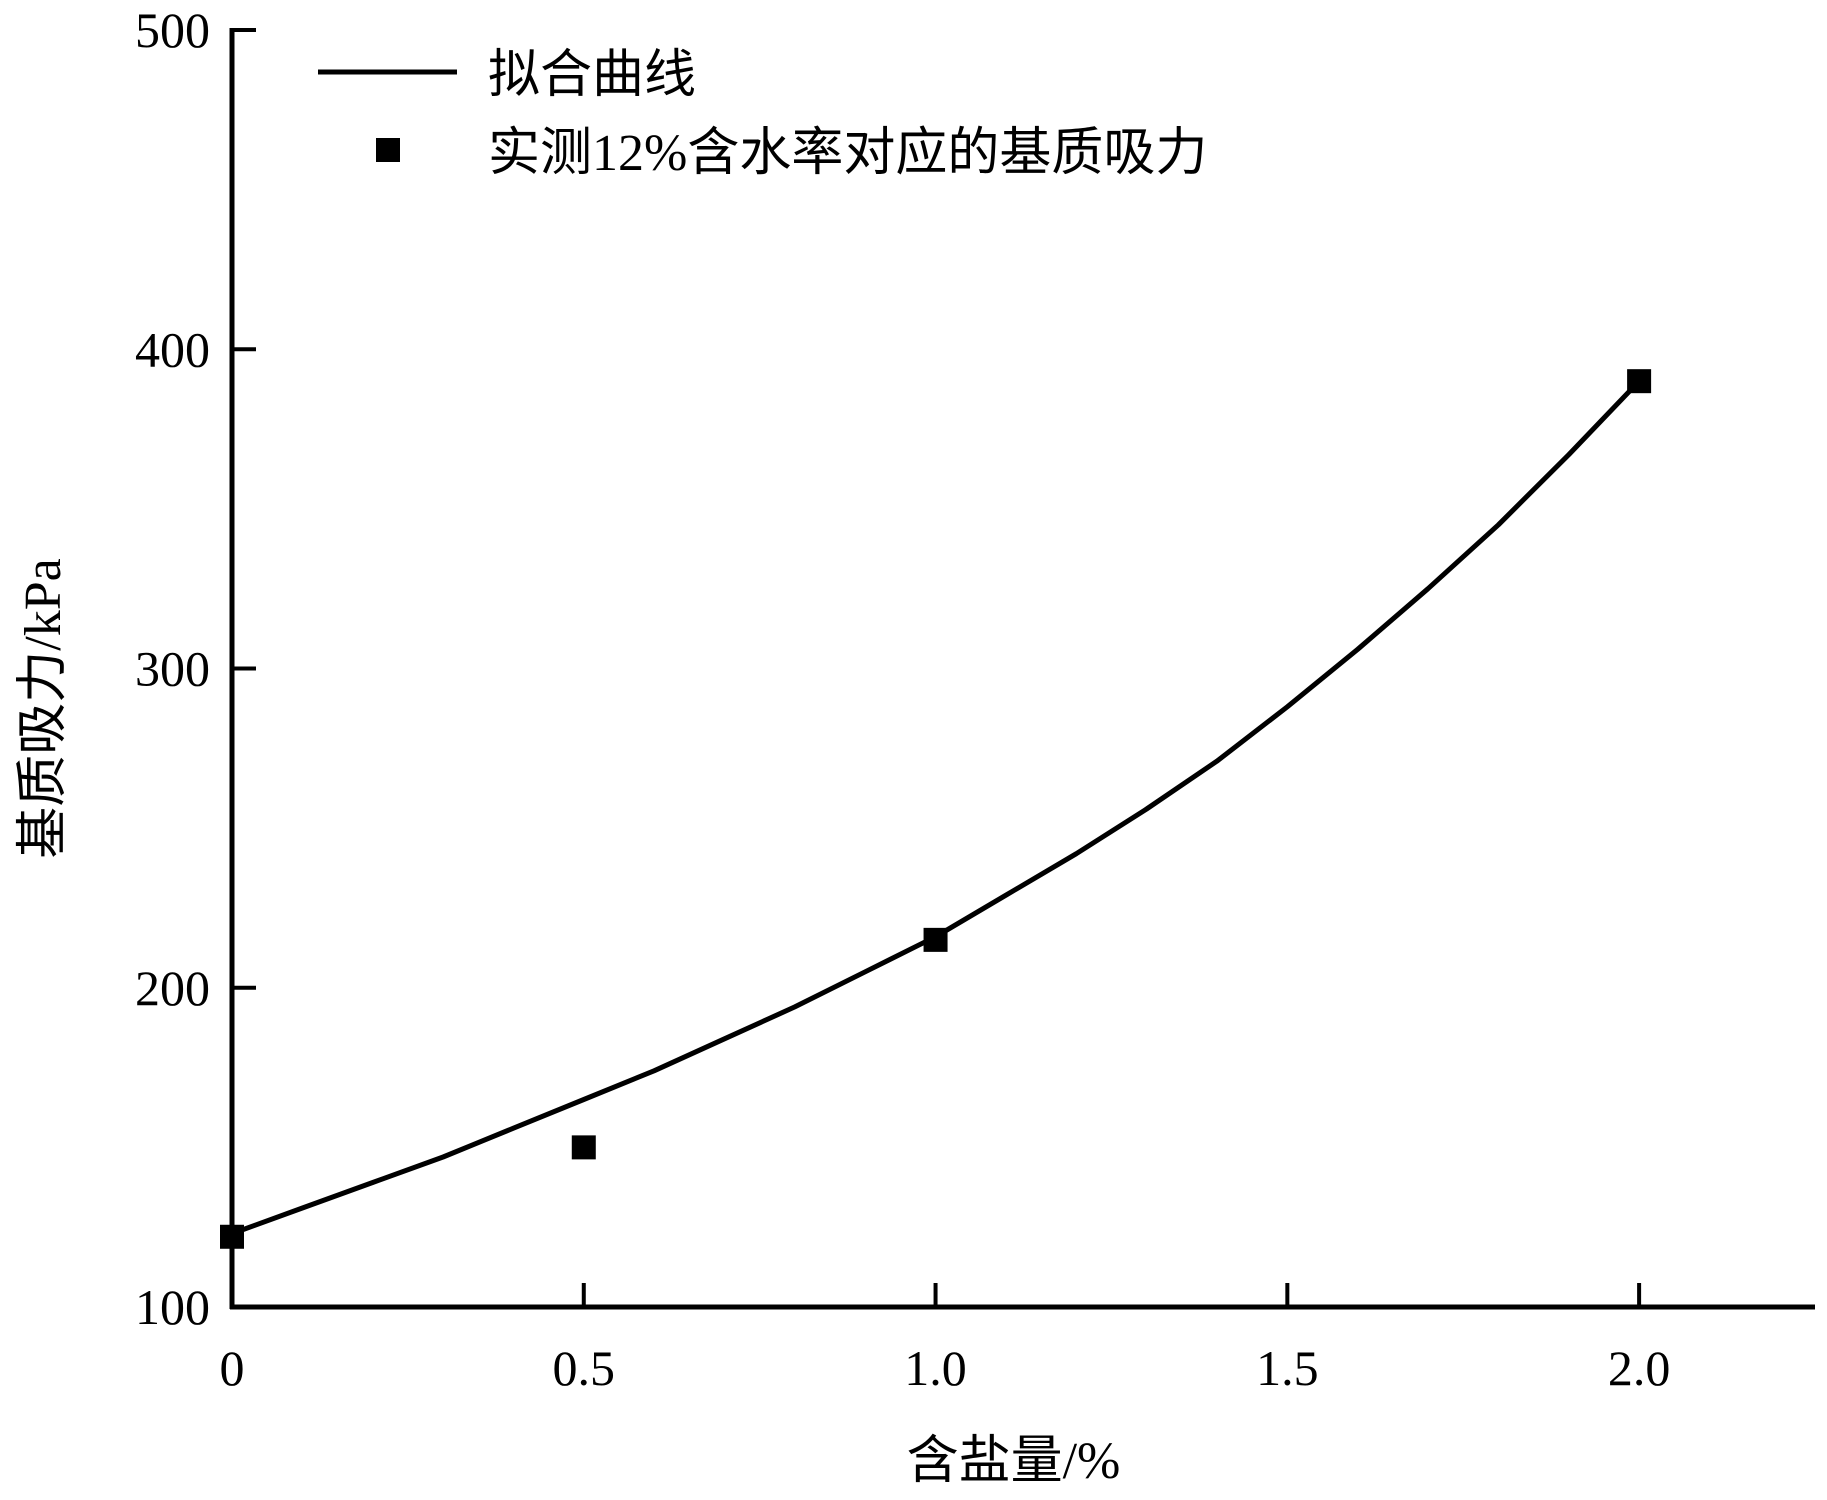 This screenshot has height=1500, width=1827. What do you see at coordinates (172, 669) in the screenshot?
I see `y-tick-label: 300` at bounding box center [172, 669].